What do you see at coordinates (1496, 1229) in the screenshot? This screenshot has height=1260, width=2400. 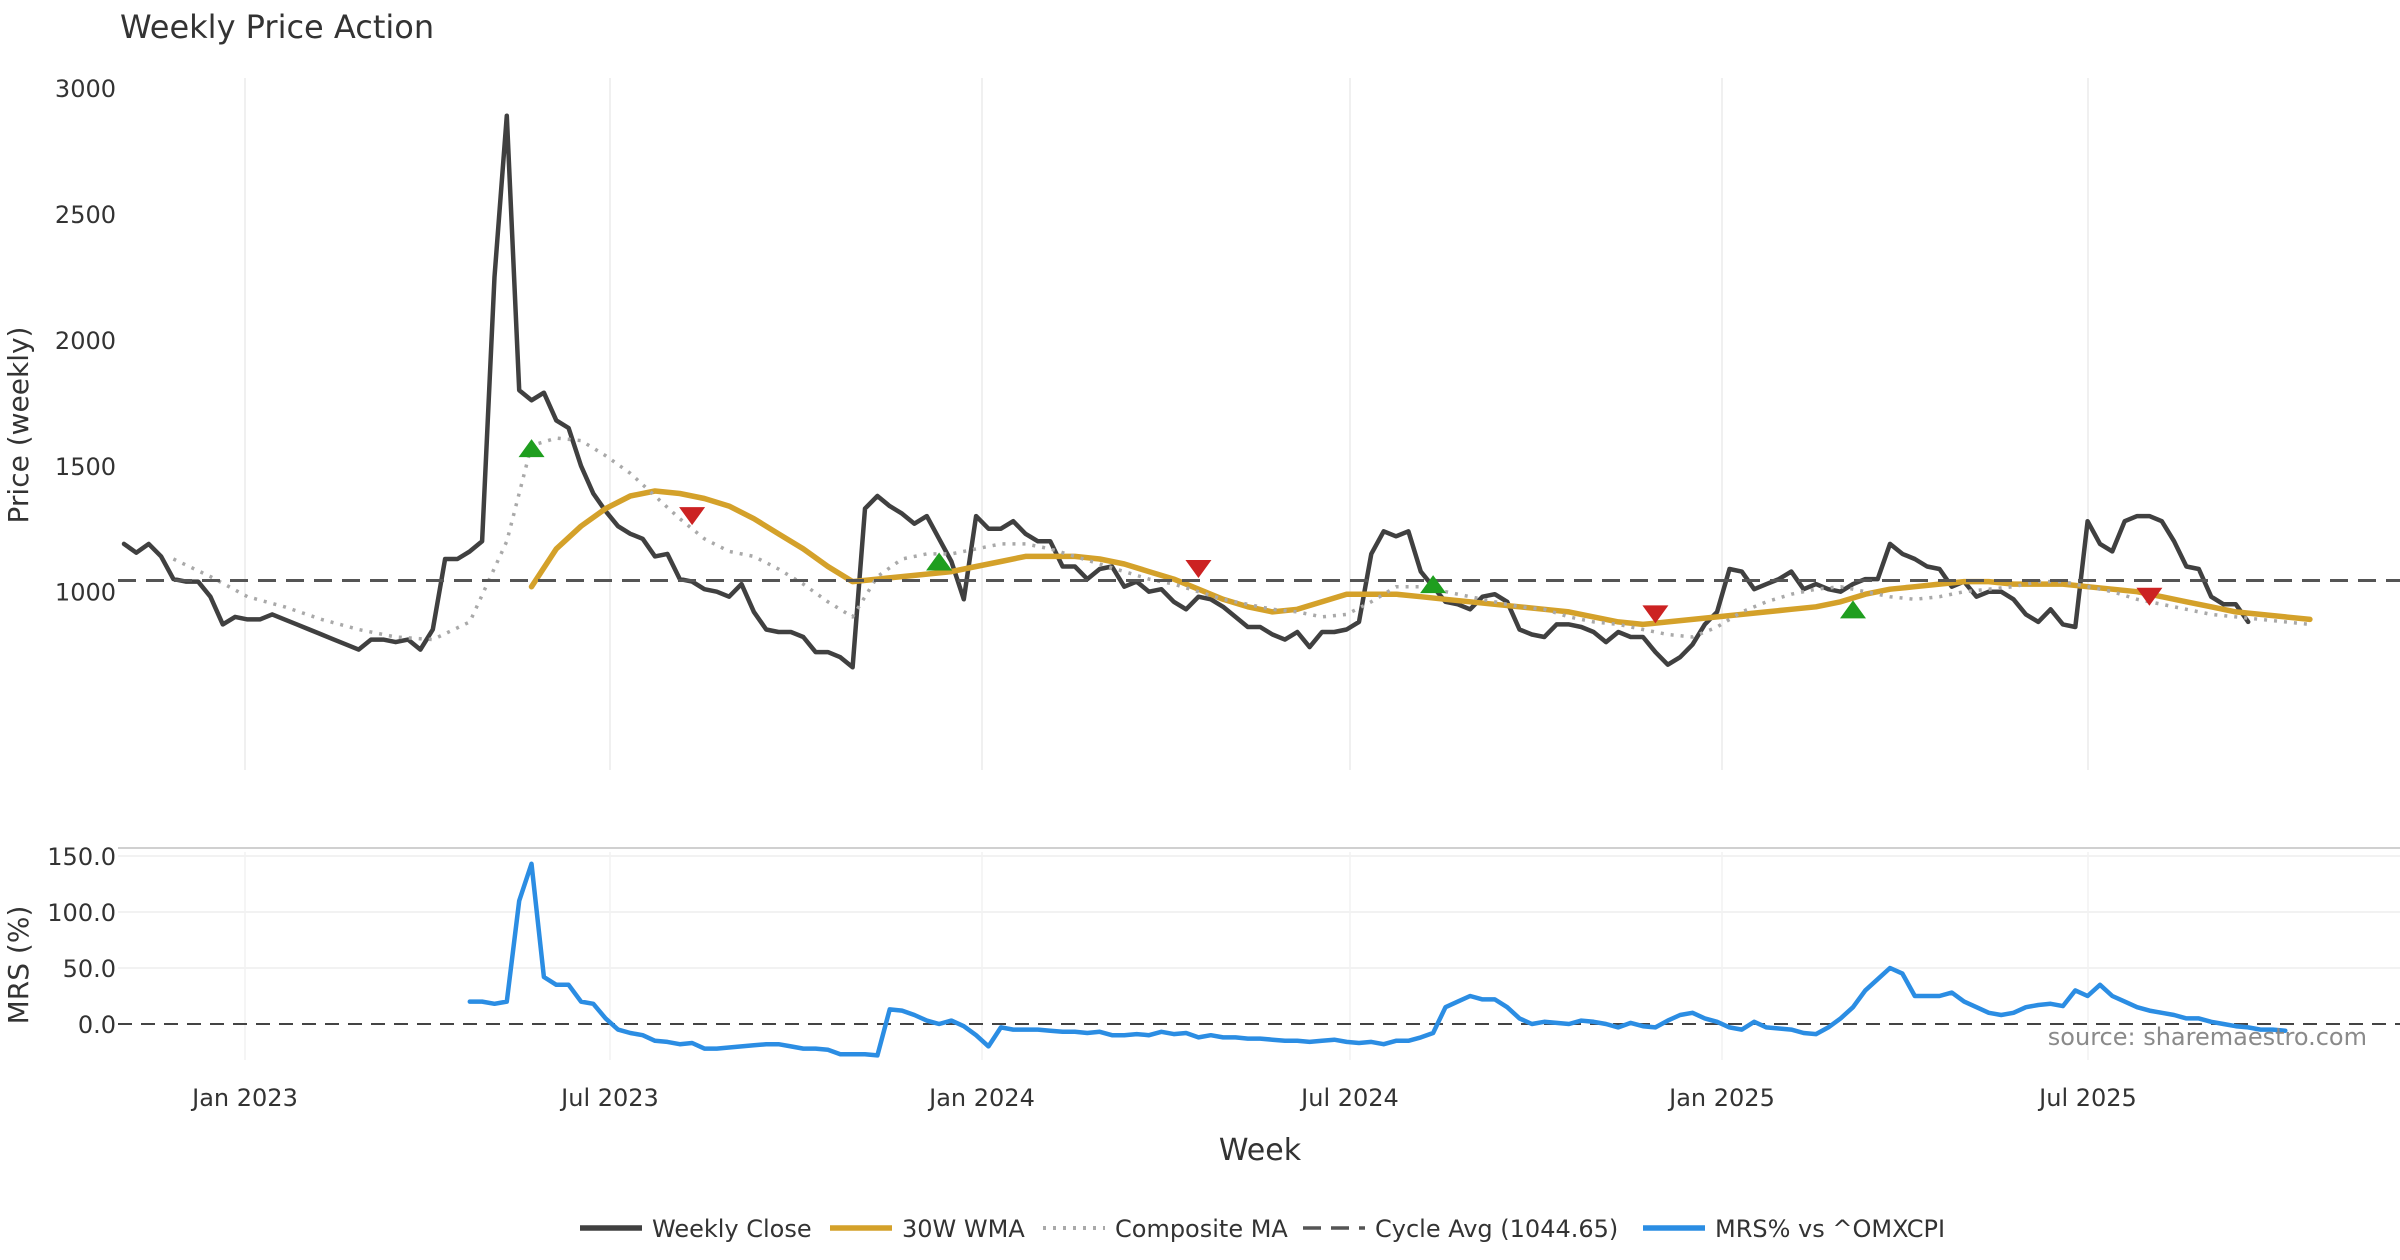 I see `legend-label: Cycle Avg (1044.65)` at bounding box center [1496, 1229].